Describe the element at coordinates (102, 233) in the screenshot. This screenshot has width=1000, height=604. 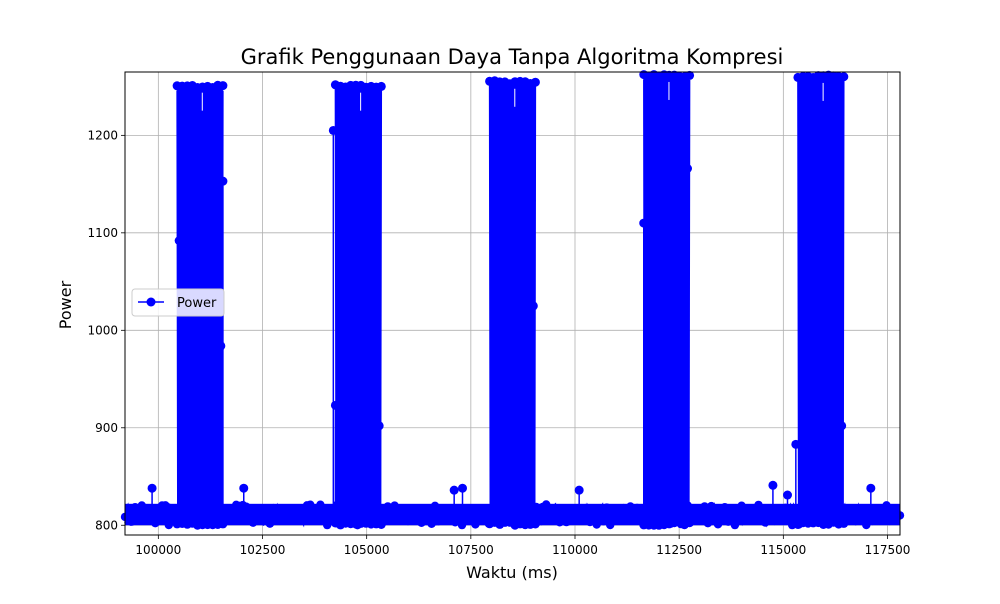
I see `y-tick-label: 1100` at that location.